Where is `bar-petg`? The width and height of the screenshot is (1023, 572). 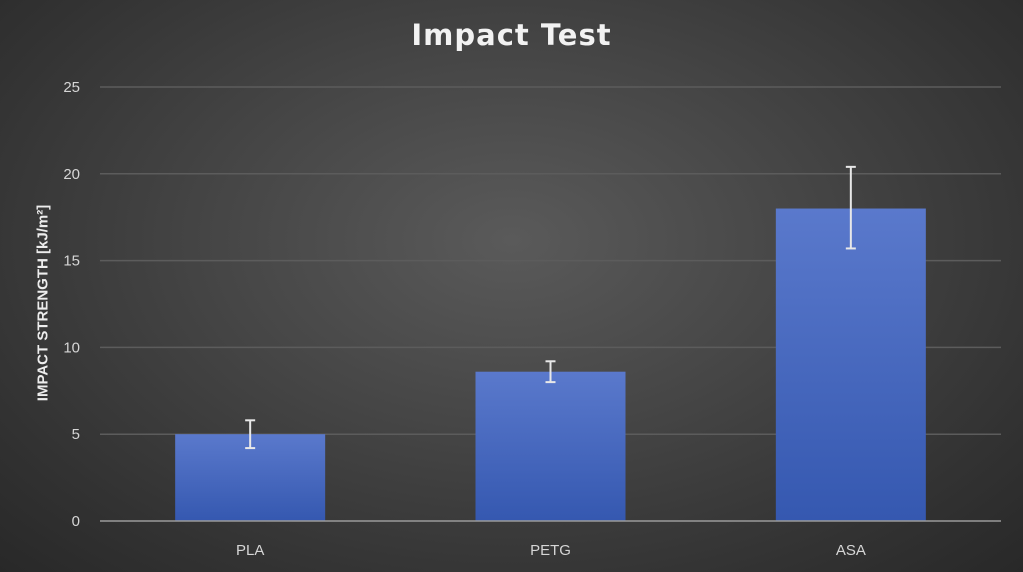 bar-petg is located at coordinates (550, 446).